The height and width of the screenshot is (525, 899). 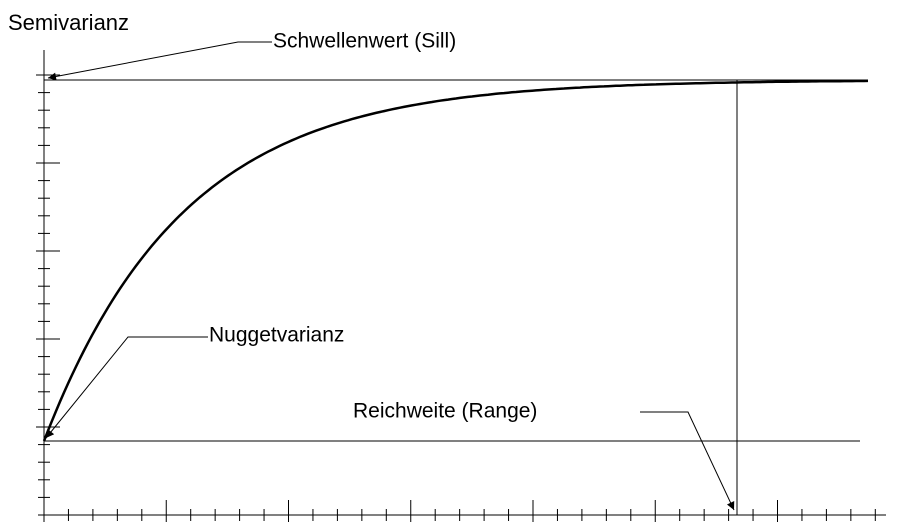 I want to click on sill-leader, so click(x=159, y=61).